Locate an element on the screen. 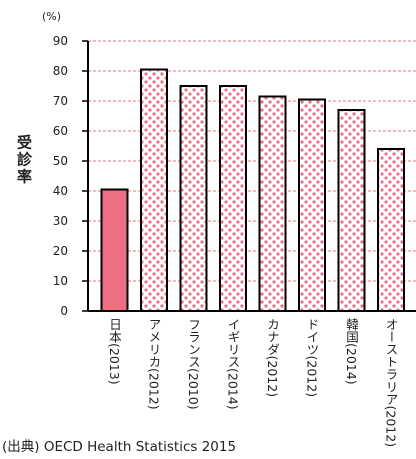  y-tick-labels: 0 10 20 30 40 50 60 70 80 90 is located at coordinates (70, 176).